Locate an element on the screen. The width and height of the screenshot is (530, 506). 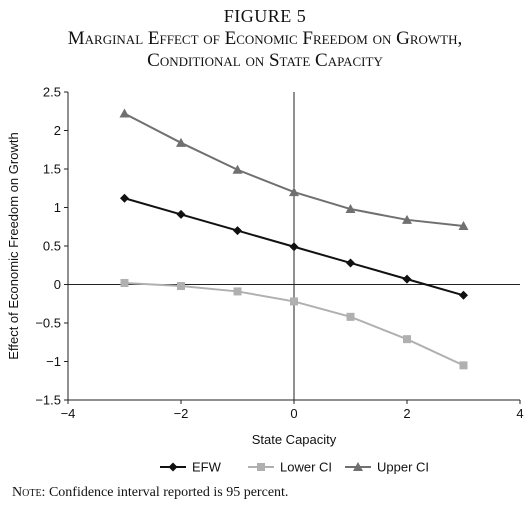
y-tick-label: −0.5 is located at coordinates (48, 323).